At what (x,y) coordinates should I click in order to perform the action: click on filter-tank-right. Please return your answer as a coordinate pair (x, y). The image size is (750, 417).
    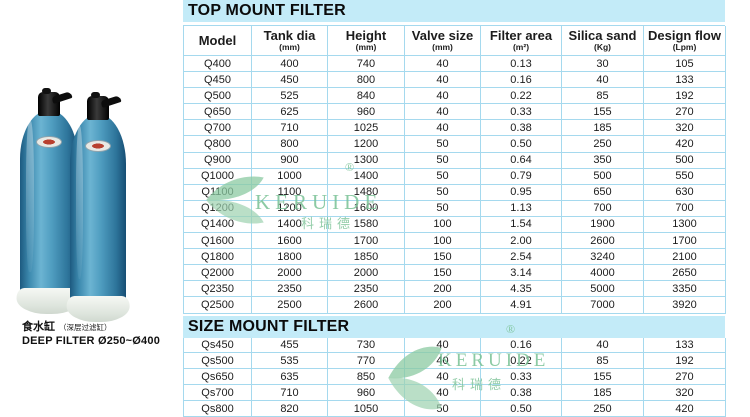
    Looking at the image, I should click on (98, 207).